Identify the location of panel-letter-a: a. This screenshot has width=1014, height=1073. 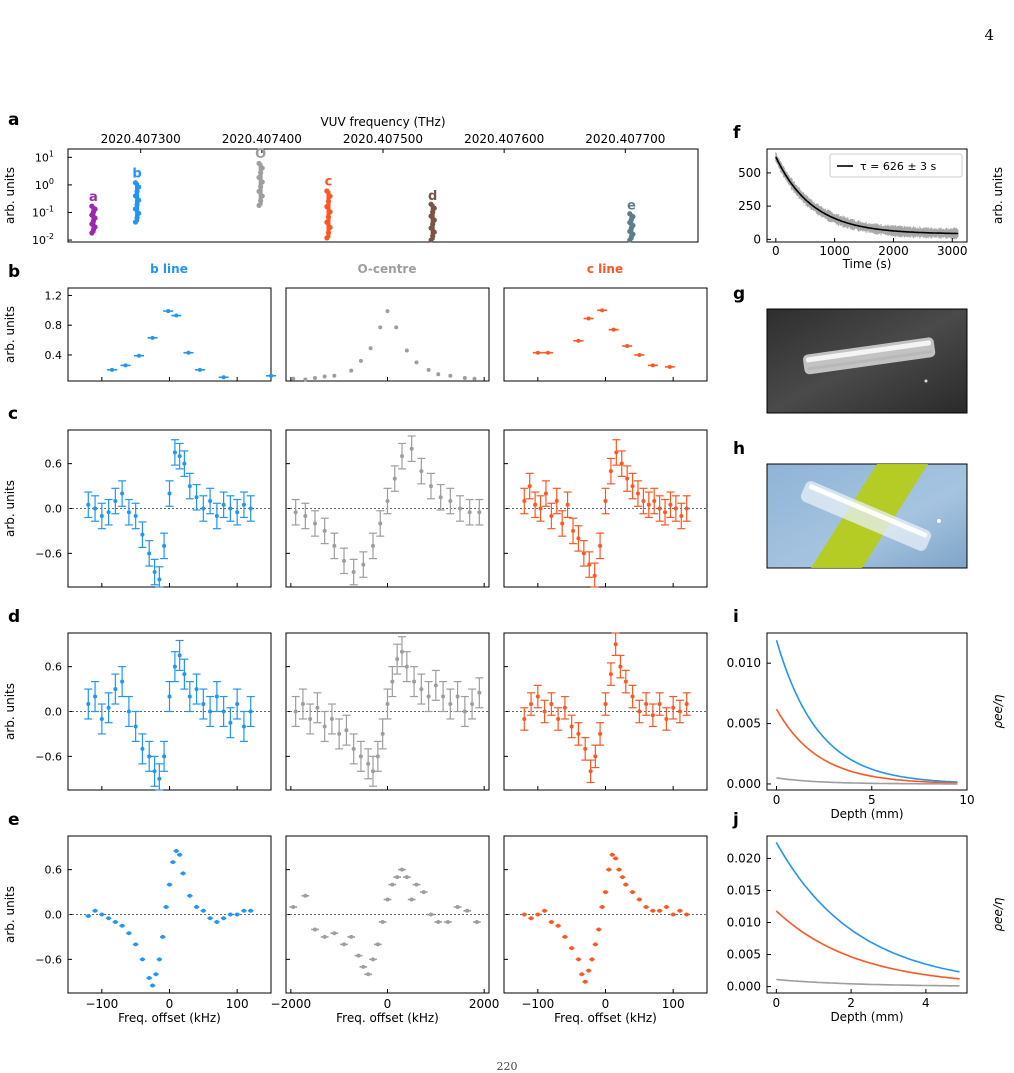
(13, 120).